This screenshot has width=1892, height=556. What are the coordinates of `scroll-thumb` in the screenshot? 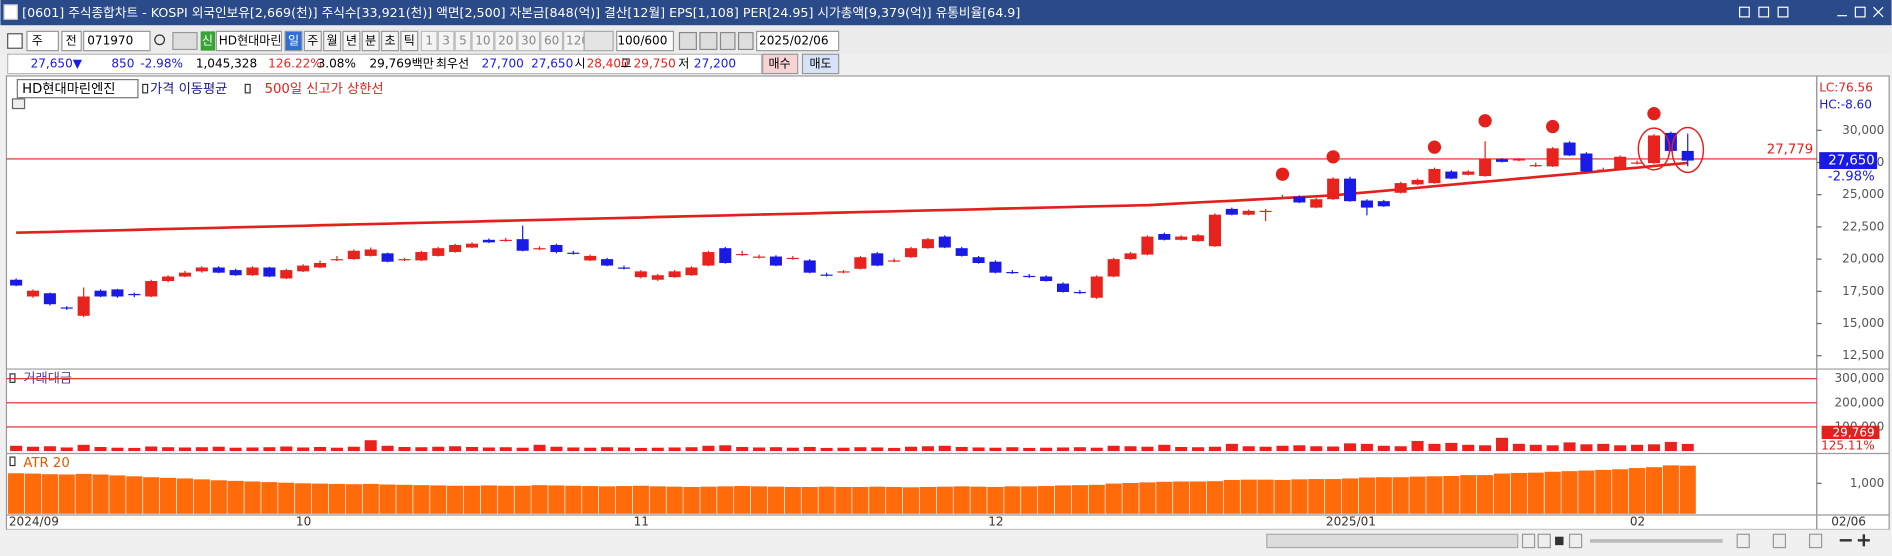 It's located at (1392, 541).